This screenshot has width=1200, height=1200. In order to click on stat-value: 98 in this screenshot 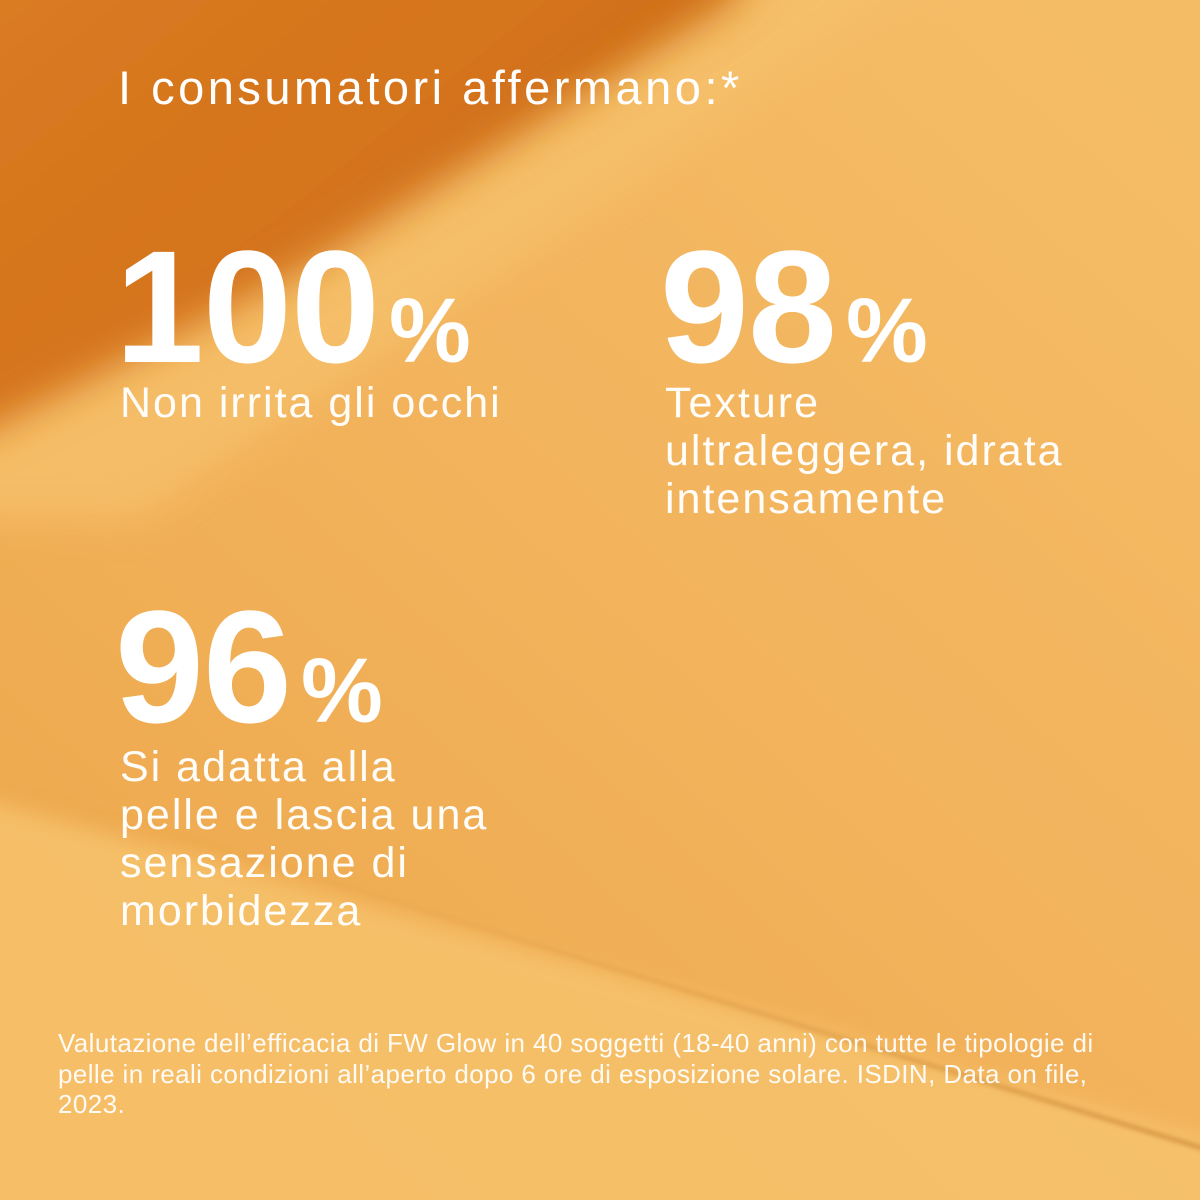, I will do `click(748, 306)`.